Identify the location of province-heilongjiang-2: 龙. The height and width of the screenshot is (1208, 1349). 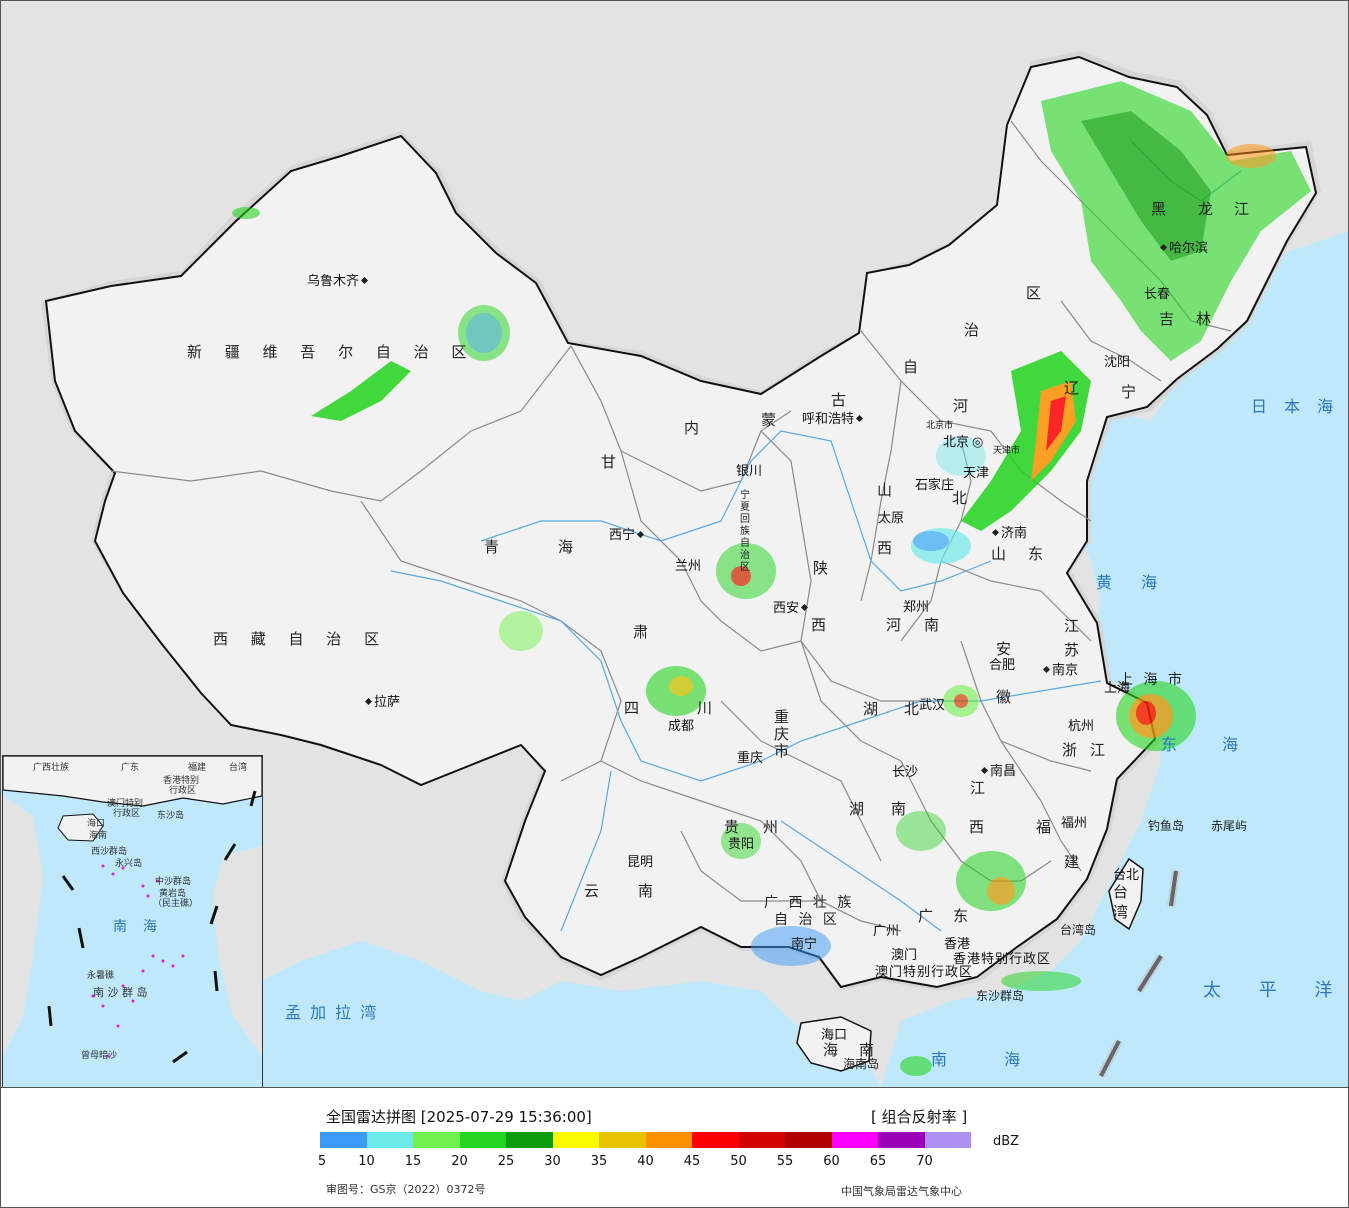
(1211, 209).